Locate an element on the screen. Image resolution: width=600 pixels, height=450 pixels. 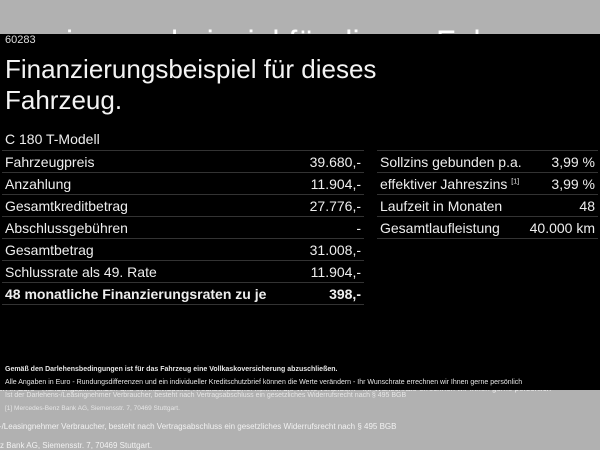
row-value: 48 is located at coordinates (561, 205).